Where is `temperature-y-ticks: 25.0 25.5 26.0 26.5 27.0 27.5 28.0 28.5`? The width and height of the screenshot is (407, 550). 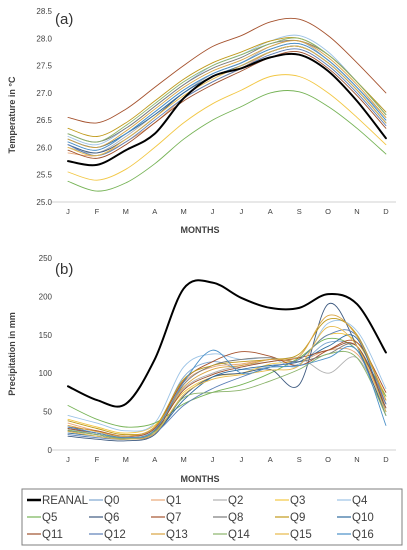
temperature-y-ticks: 25.0 25.5 26.0 26.5 27.0 27.5 28.0 28.5 is located at coordinates (44, 107).